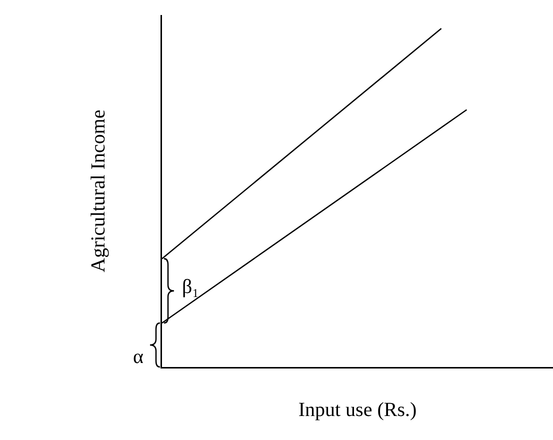 The image size is (553, 440). I want to click on y-axis-title: Agricultural Income, so click(98, 191).